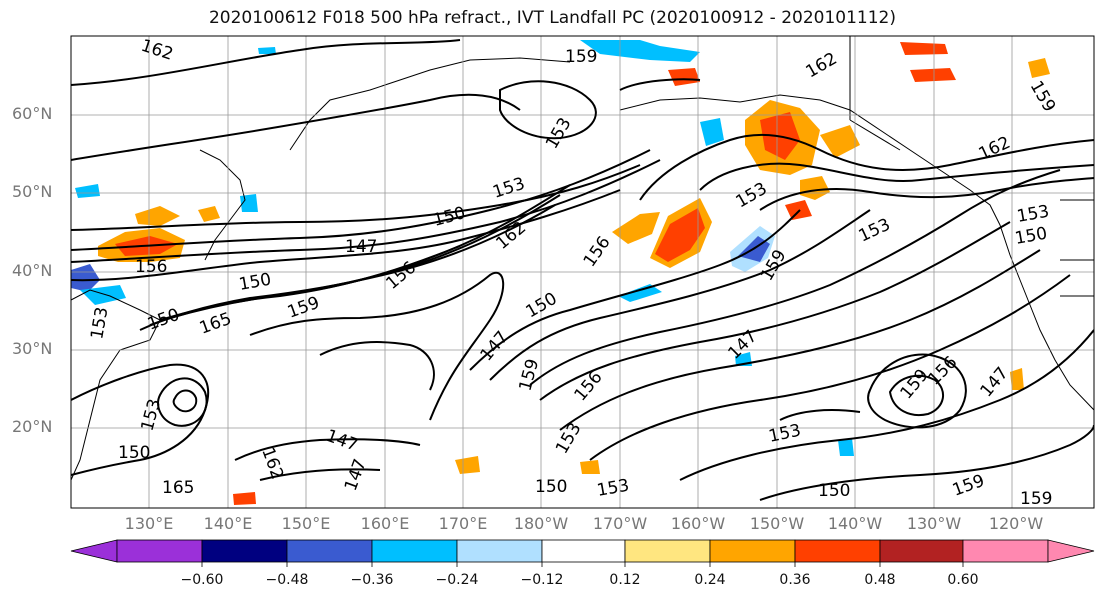 This screenshot has width=1105, height=601. Describe the element at coordinates (32, 113) in the screenshot. I see `latitude-label: 60°N` at that location.